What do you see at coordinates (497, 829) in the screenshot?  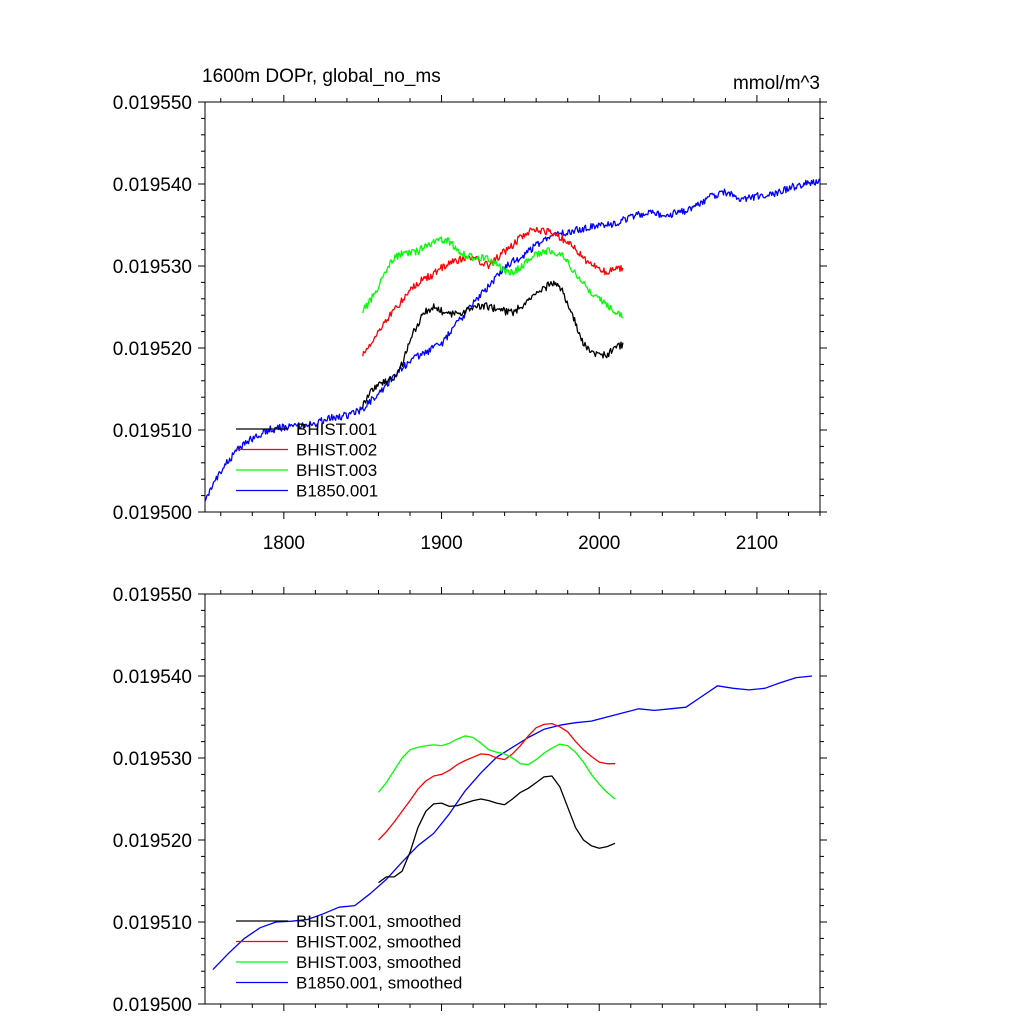 I see `series-line-bhist-001-smoothed` at bounding box center [497, 829].